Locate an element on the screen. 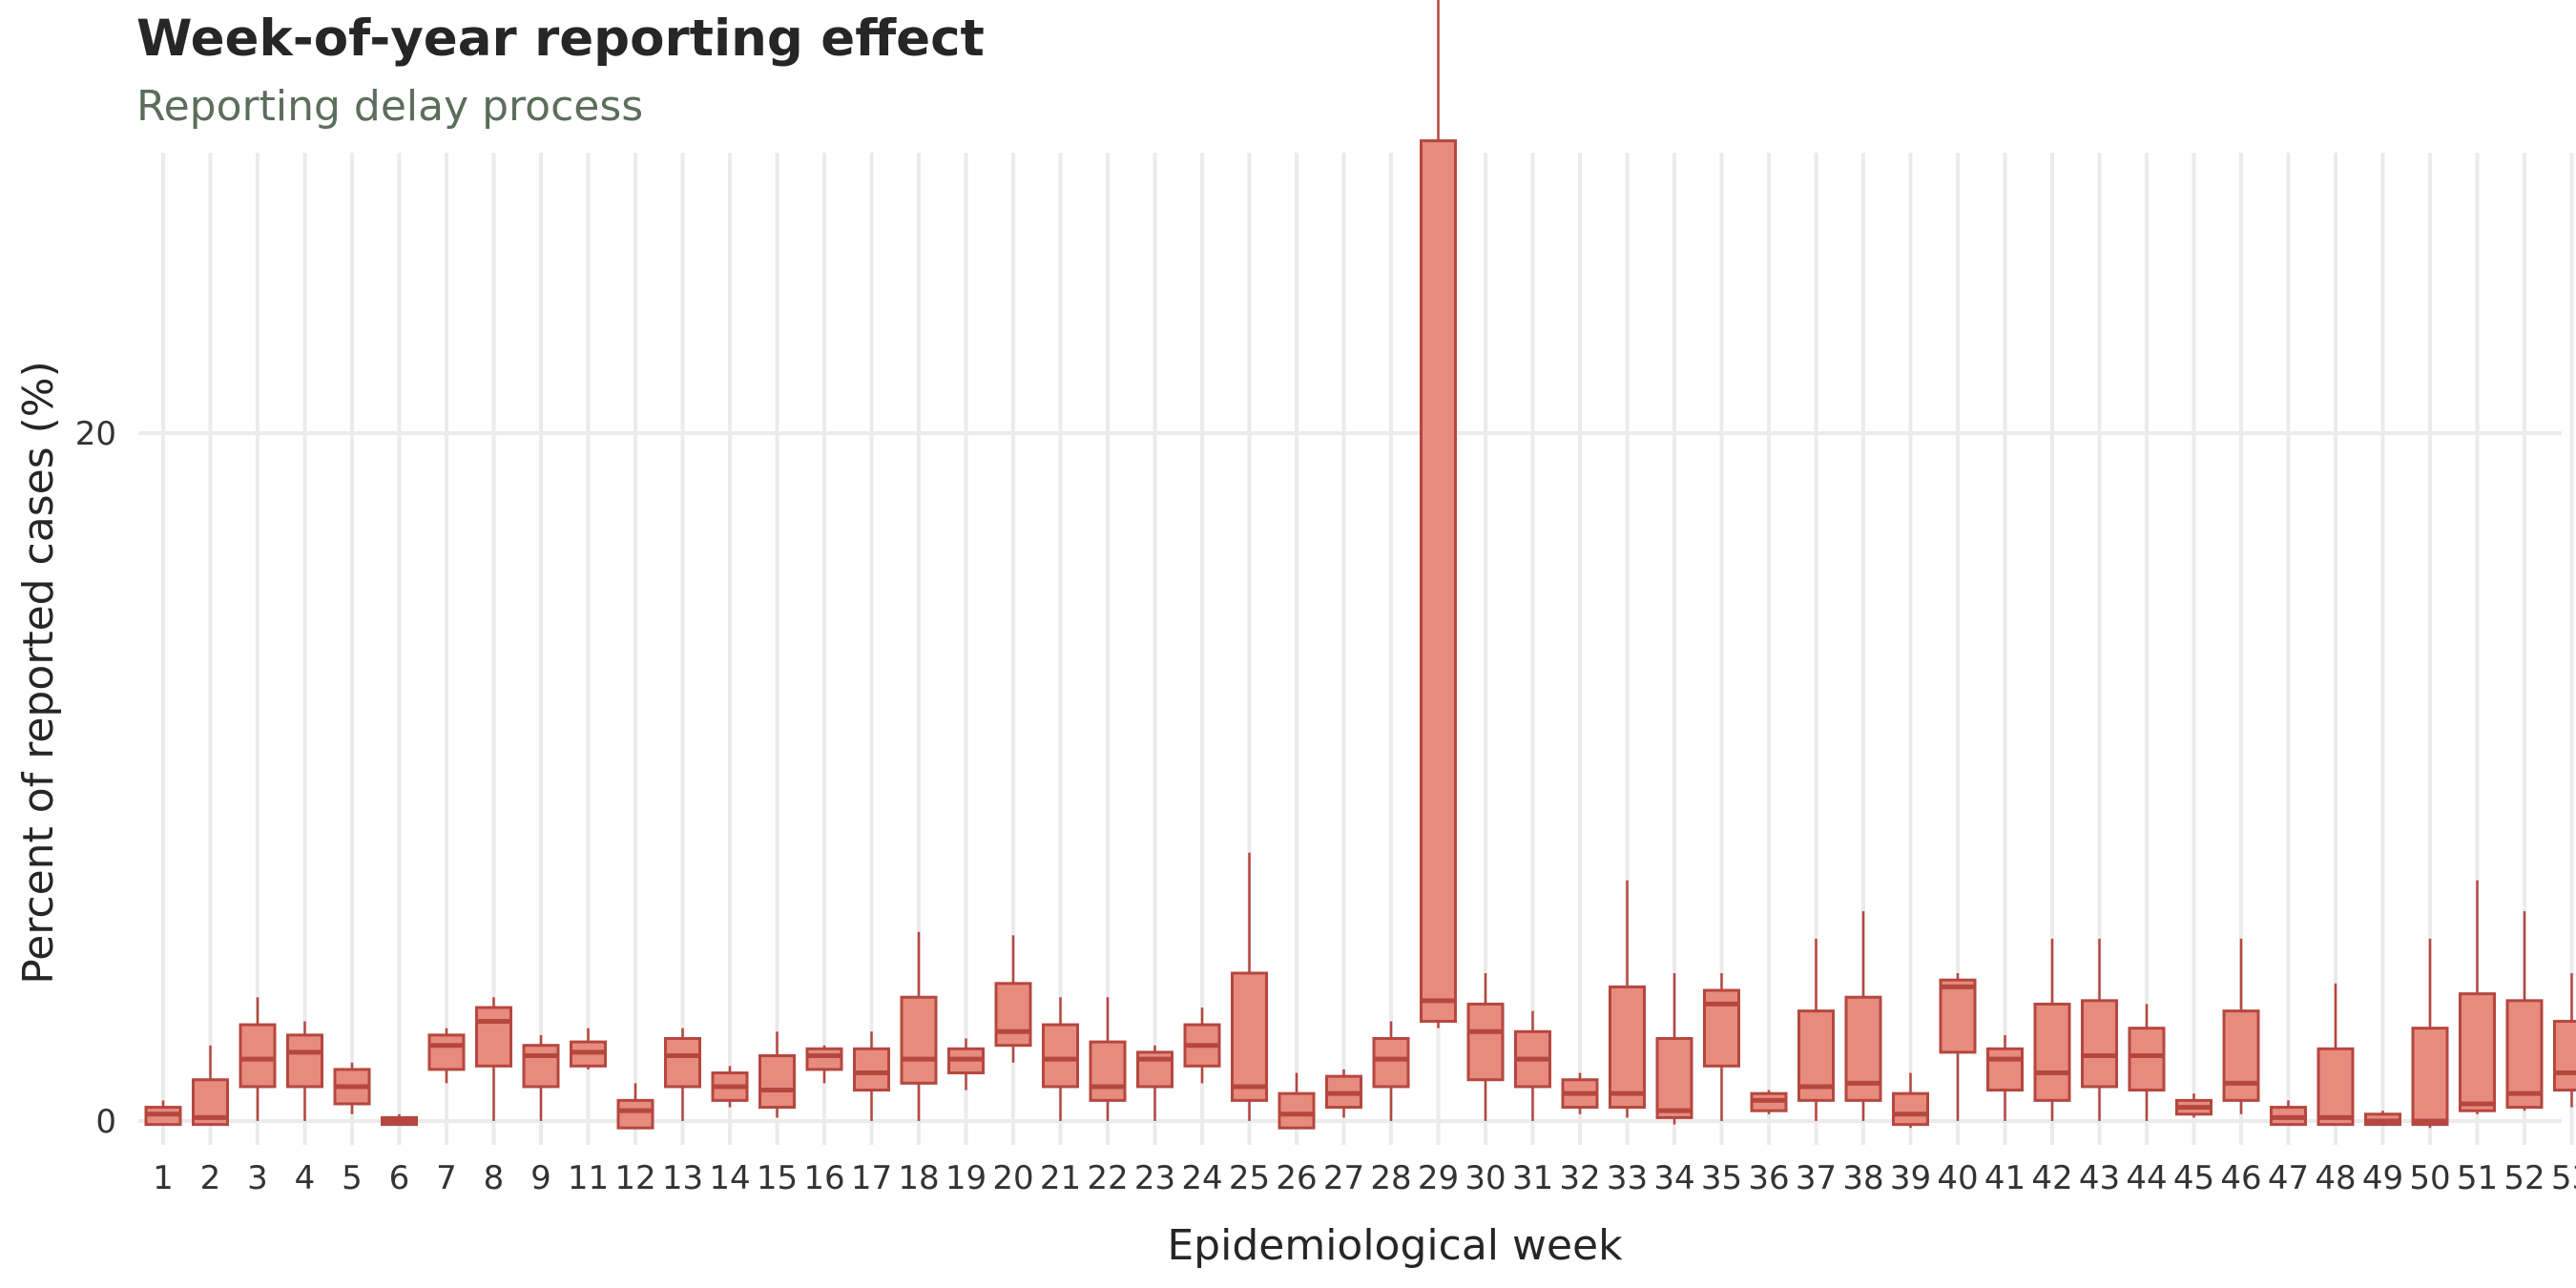 The width and height of the screenshot is (2576, 1288). x-tick-label: 51 is located at coordinates (2477, 1178).